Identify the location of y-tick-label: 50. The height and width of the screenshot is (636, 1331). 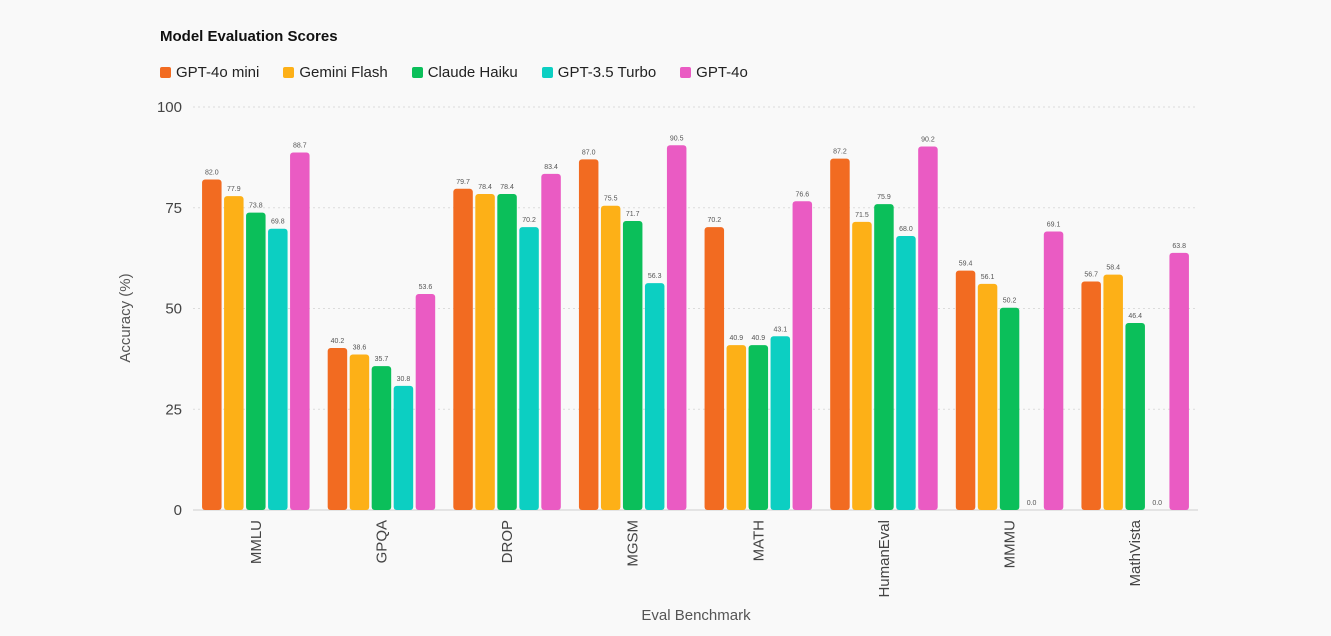
(173, 309).